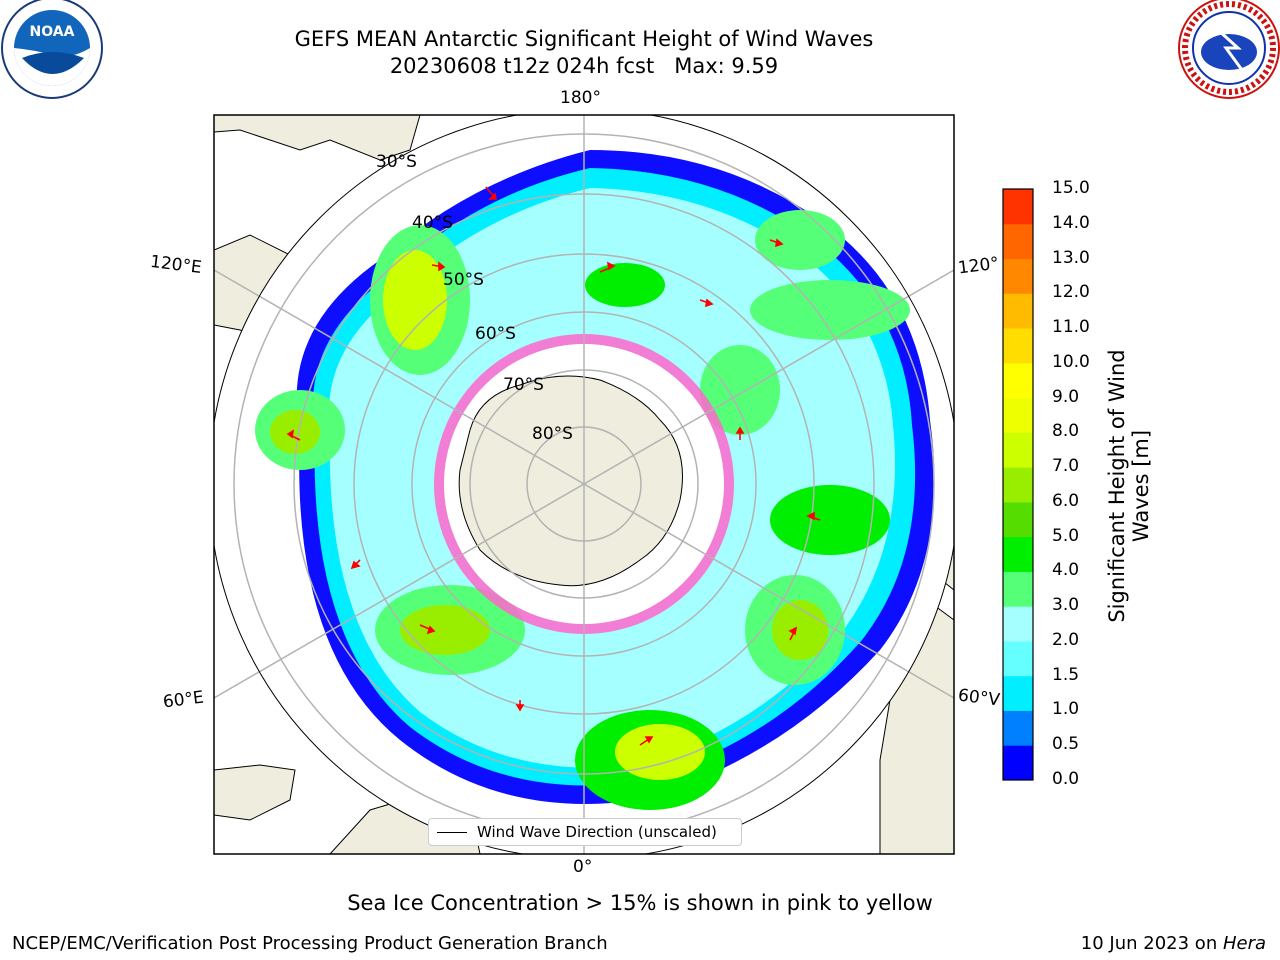 This screenshot has width=1280, height=960. I want to click on colorbar-tick-label: 1.0, so click(1066, 709).